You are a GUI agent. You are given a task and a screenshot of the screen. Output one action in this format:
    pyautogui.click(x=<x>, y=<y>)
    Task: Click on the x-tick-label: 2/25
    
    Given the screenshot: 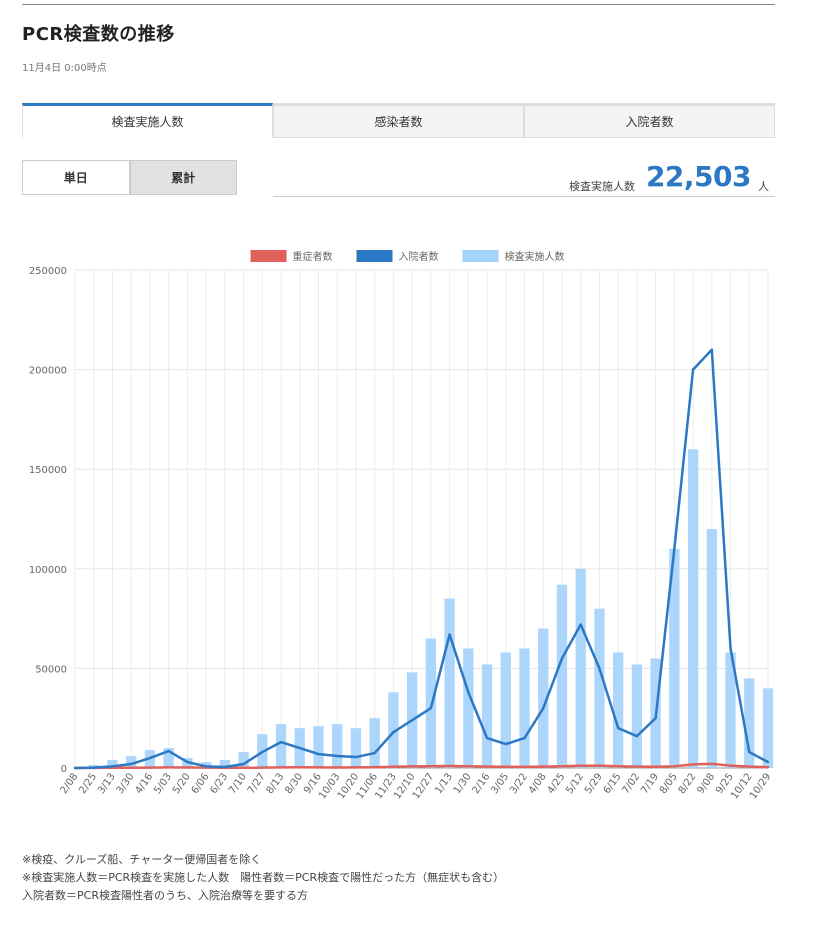 What is the action you would take?
    pyautogui.click(x=88, y=783)
    